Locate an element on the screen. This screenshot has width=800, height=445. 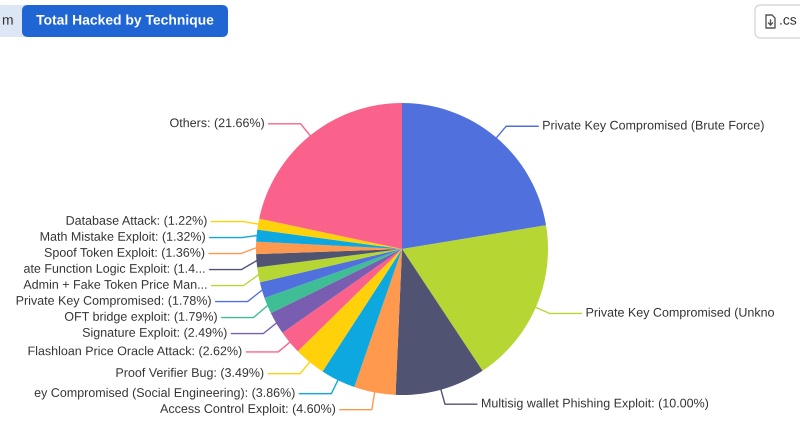
slice-label: Signature Exploit: (2.49%) is located at coordinates (154, 334).